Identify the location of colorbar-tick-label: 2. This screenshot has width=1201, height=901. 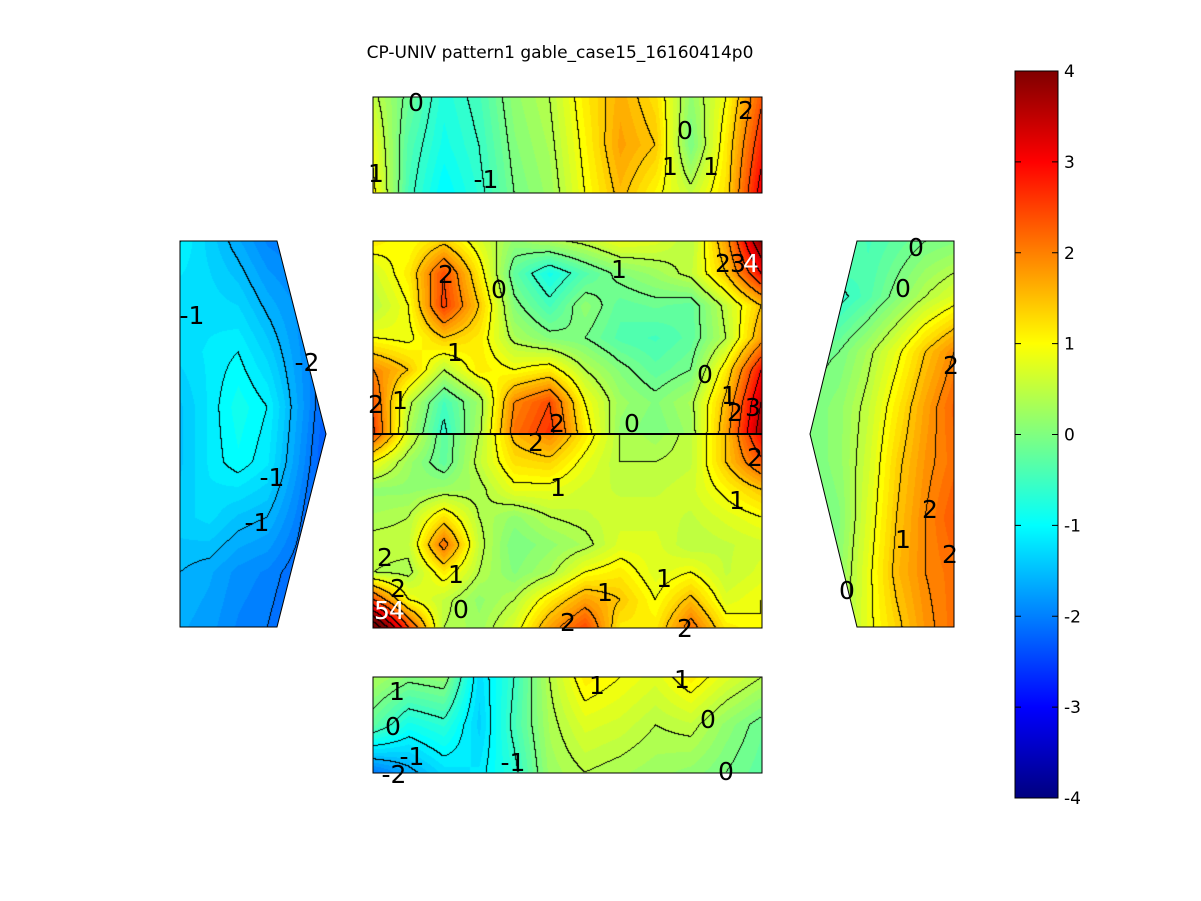
(1069, 254).